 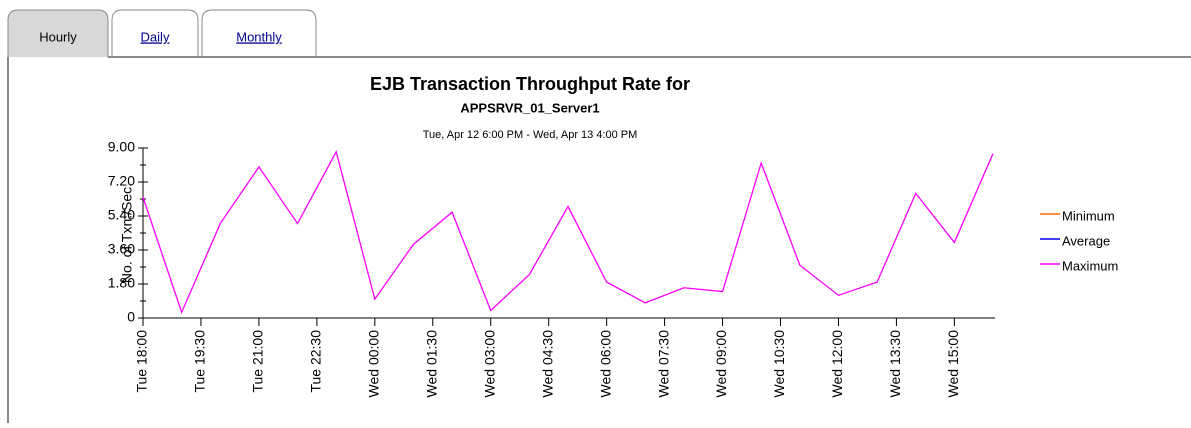 What do you see at coordinates (121, 181) in the screenshot?
I see `y-tick-label: 7.20` at bounding box center [121, 181].